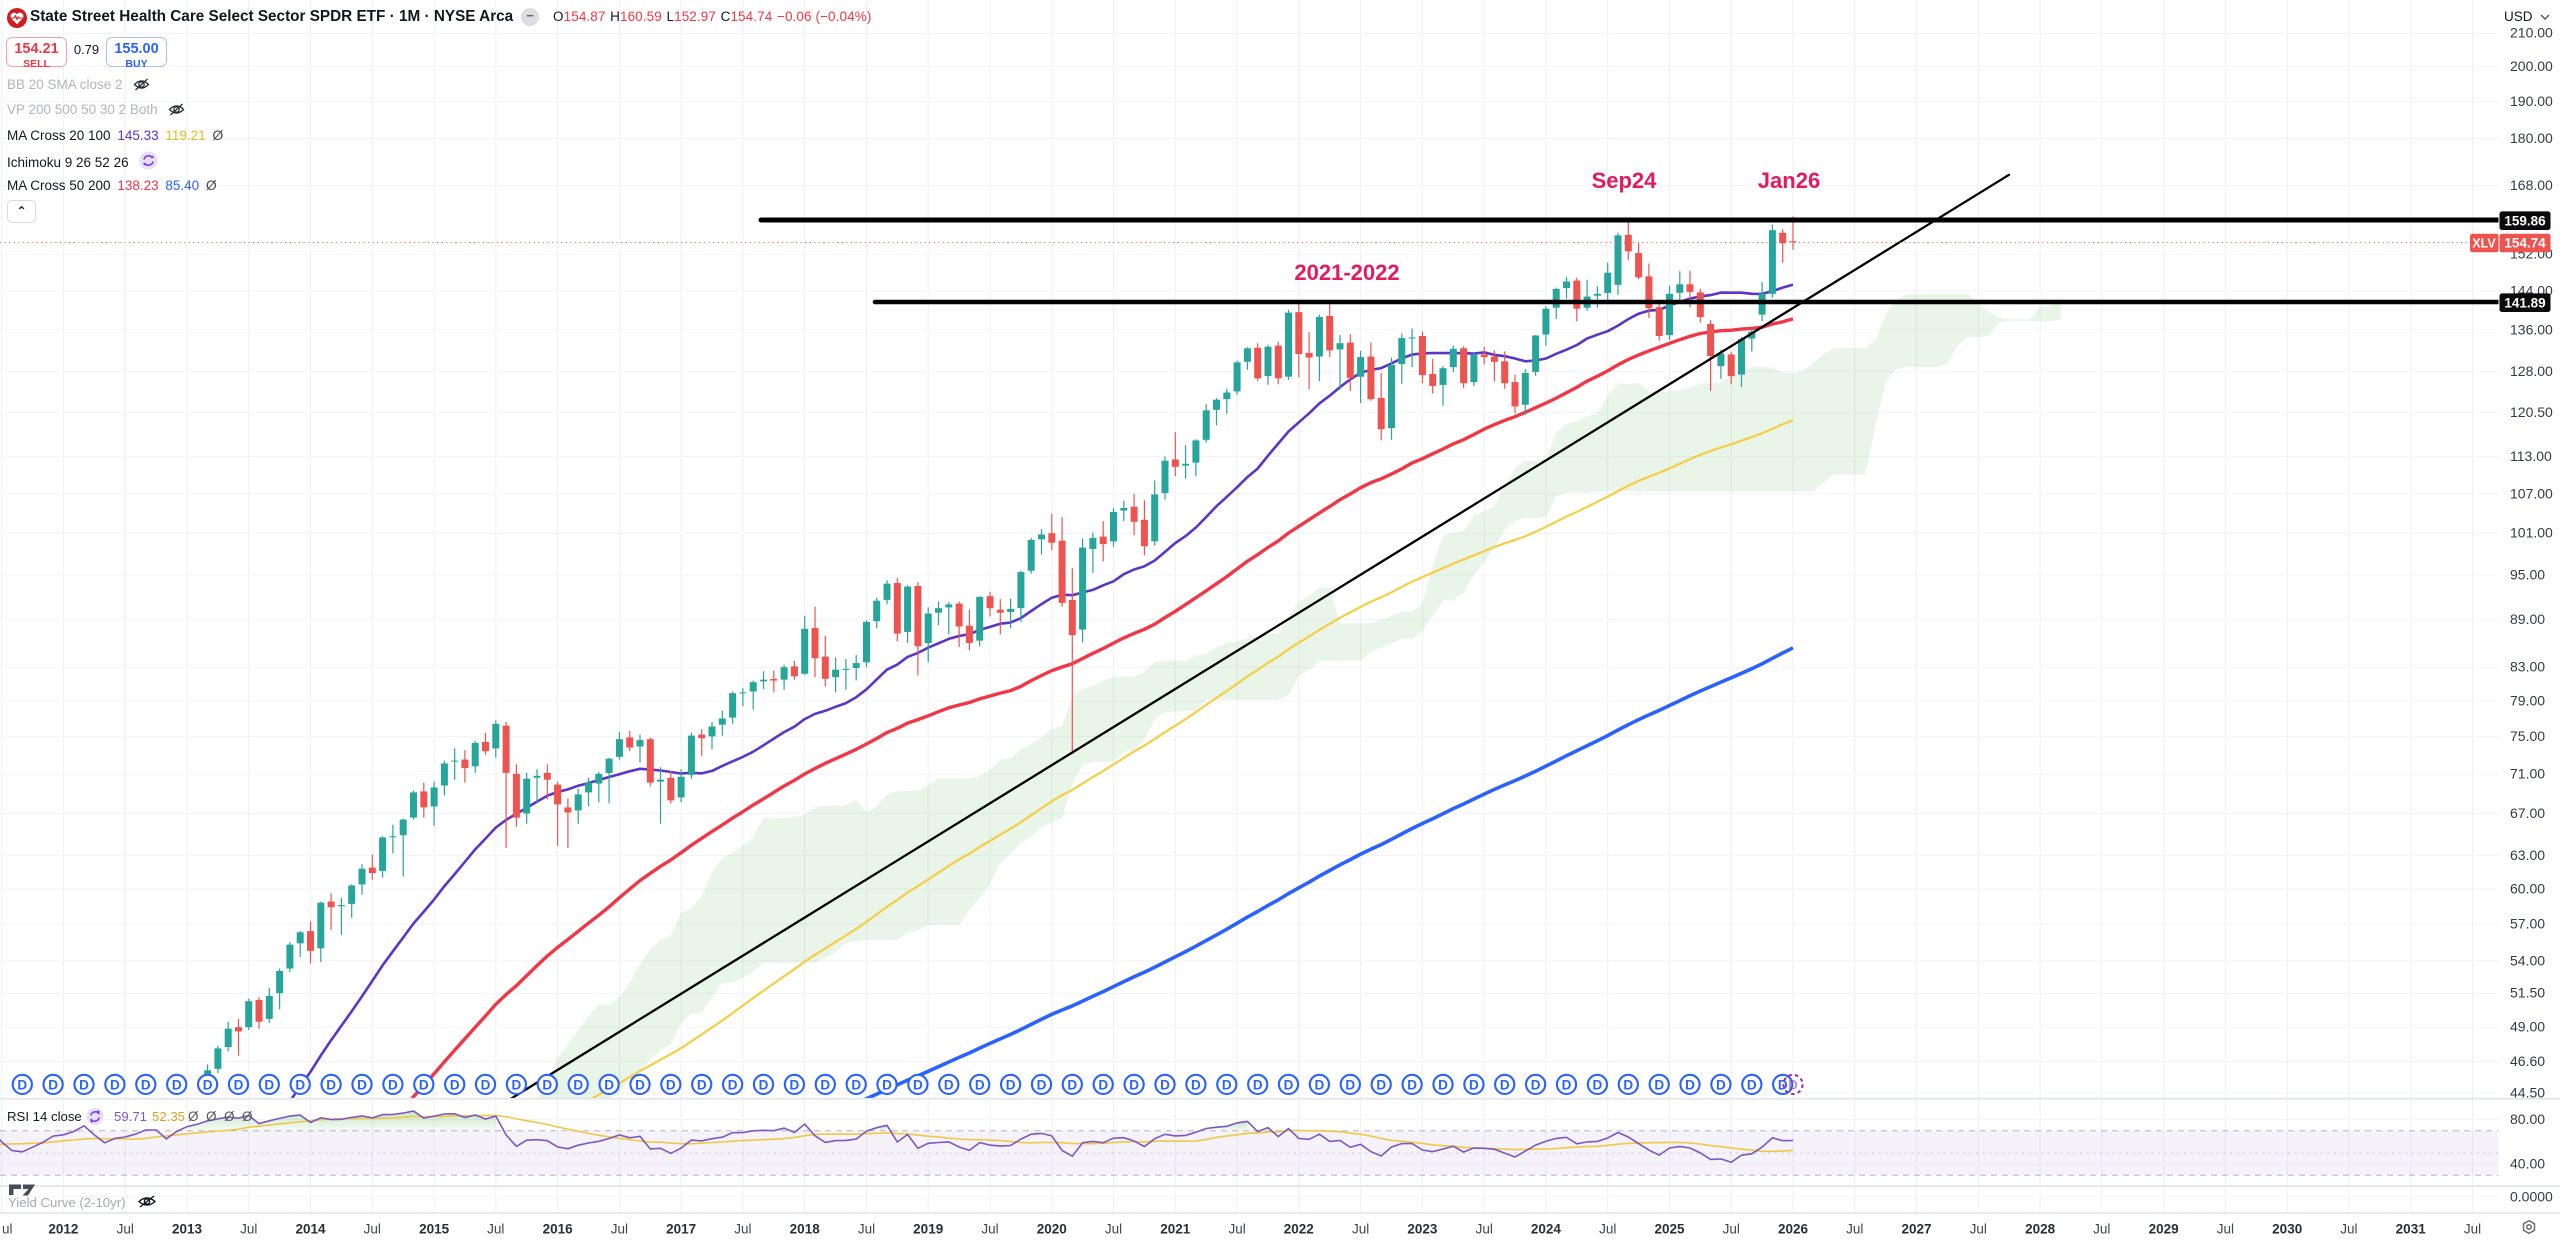  Describe the element at coordinates (2531, 412) in the screenshot. I see `svg-text: 120.50` at that location.